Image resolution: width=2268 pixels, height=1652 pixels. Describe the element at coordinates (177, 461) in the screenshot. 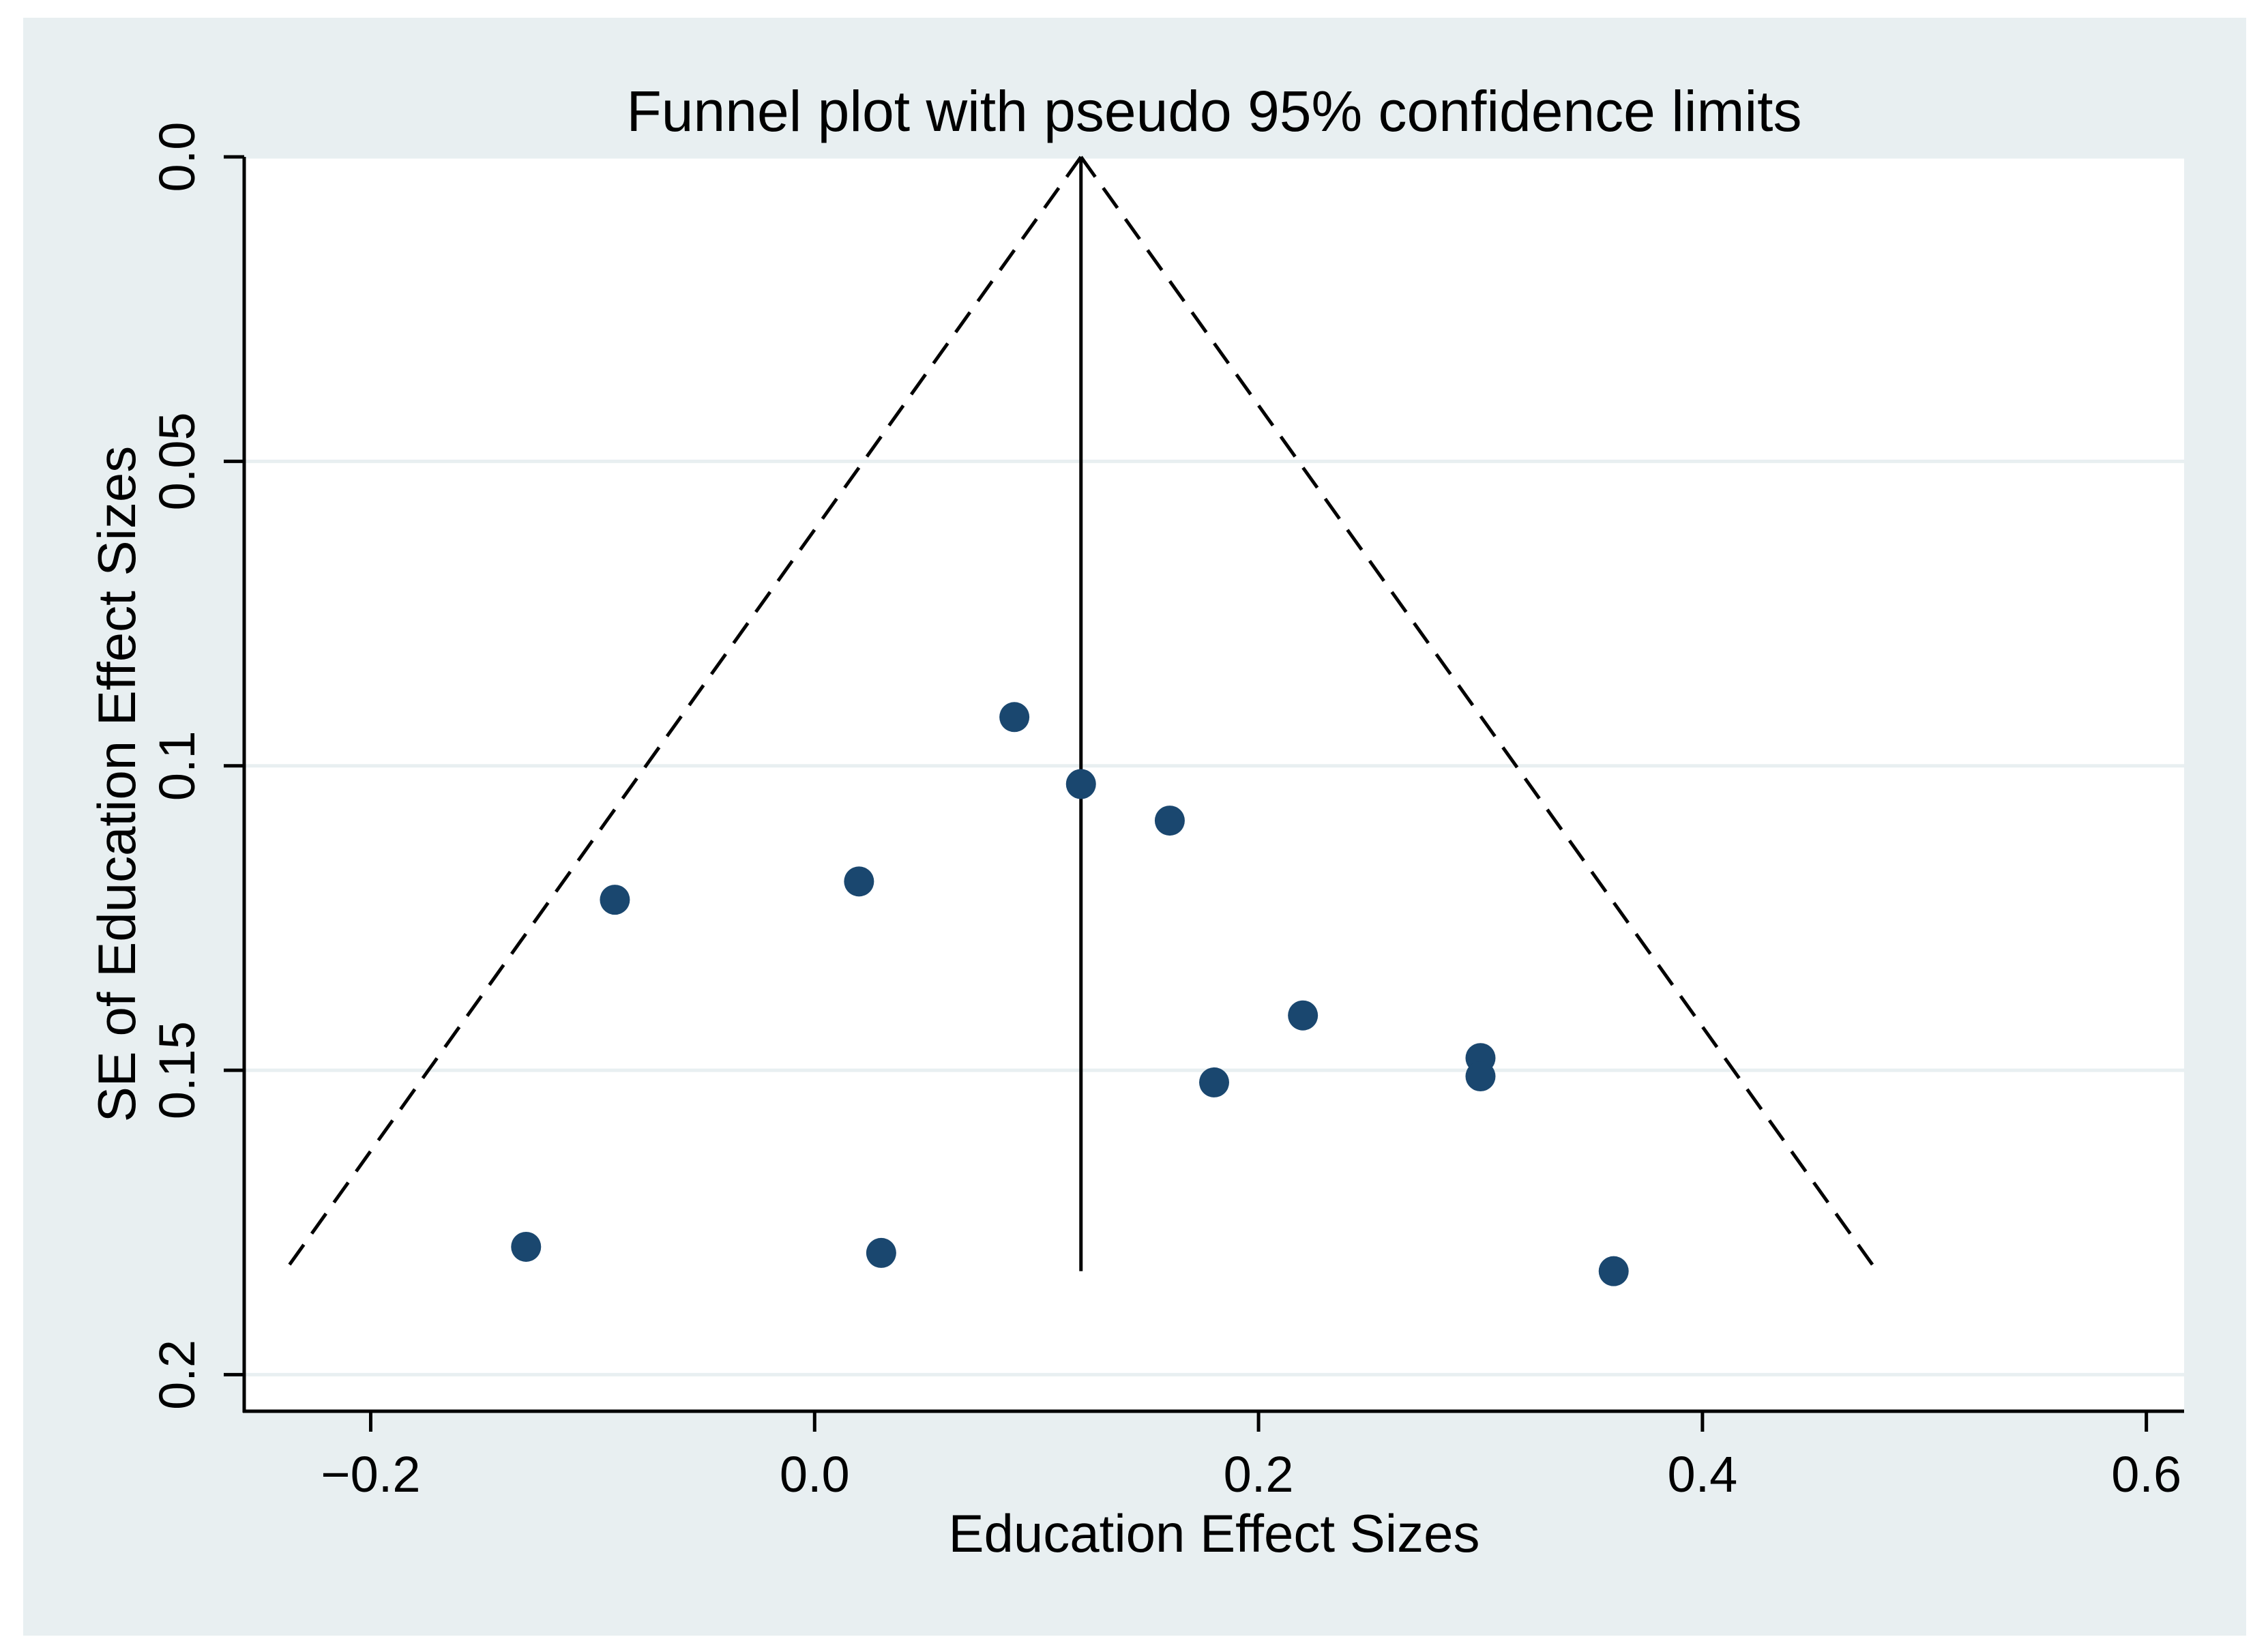

I see `y-tick-label-1: 0.05` at that location.